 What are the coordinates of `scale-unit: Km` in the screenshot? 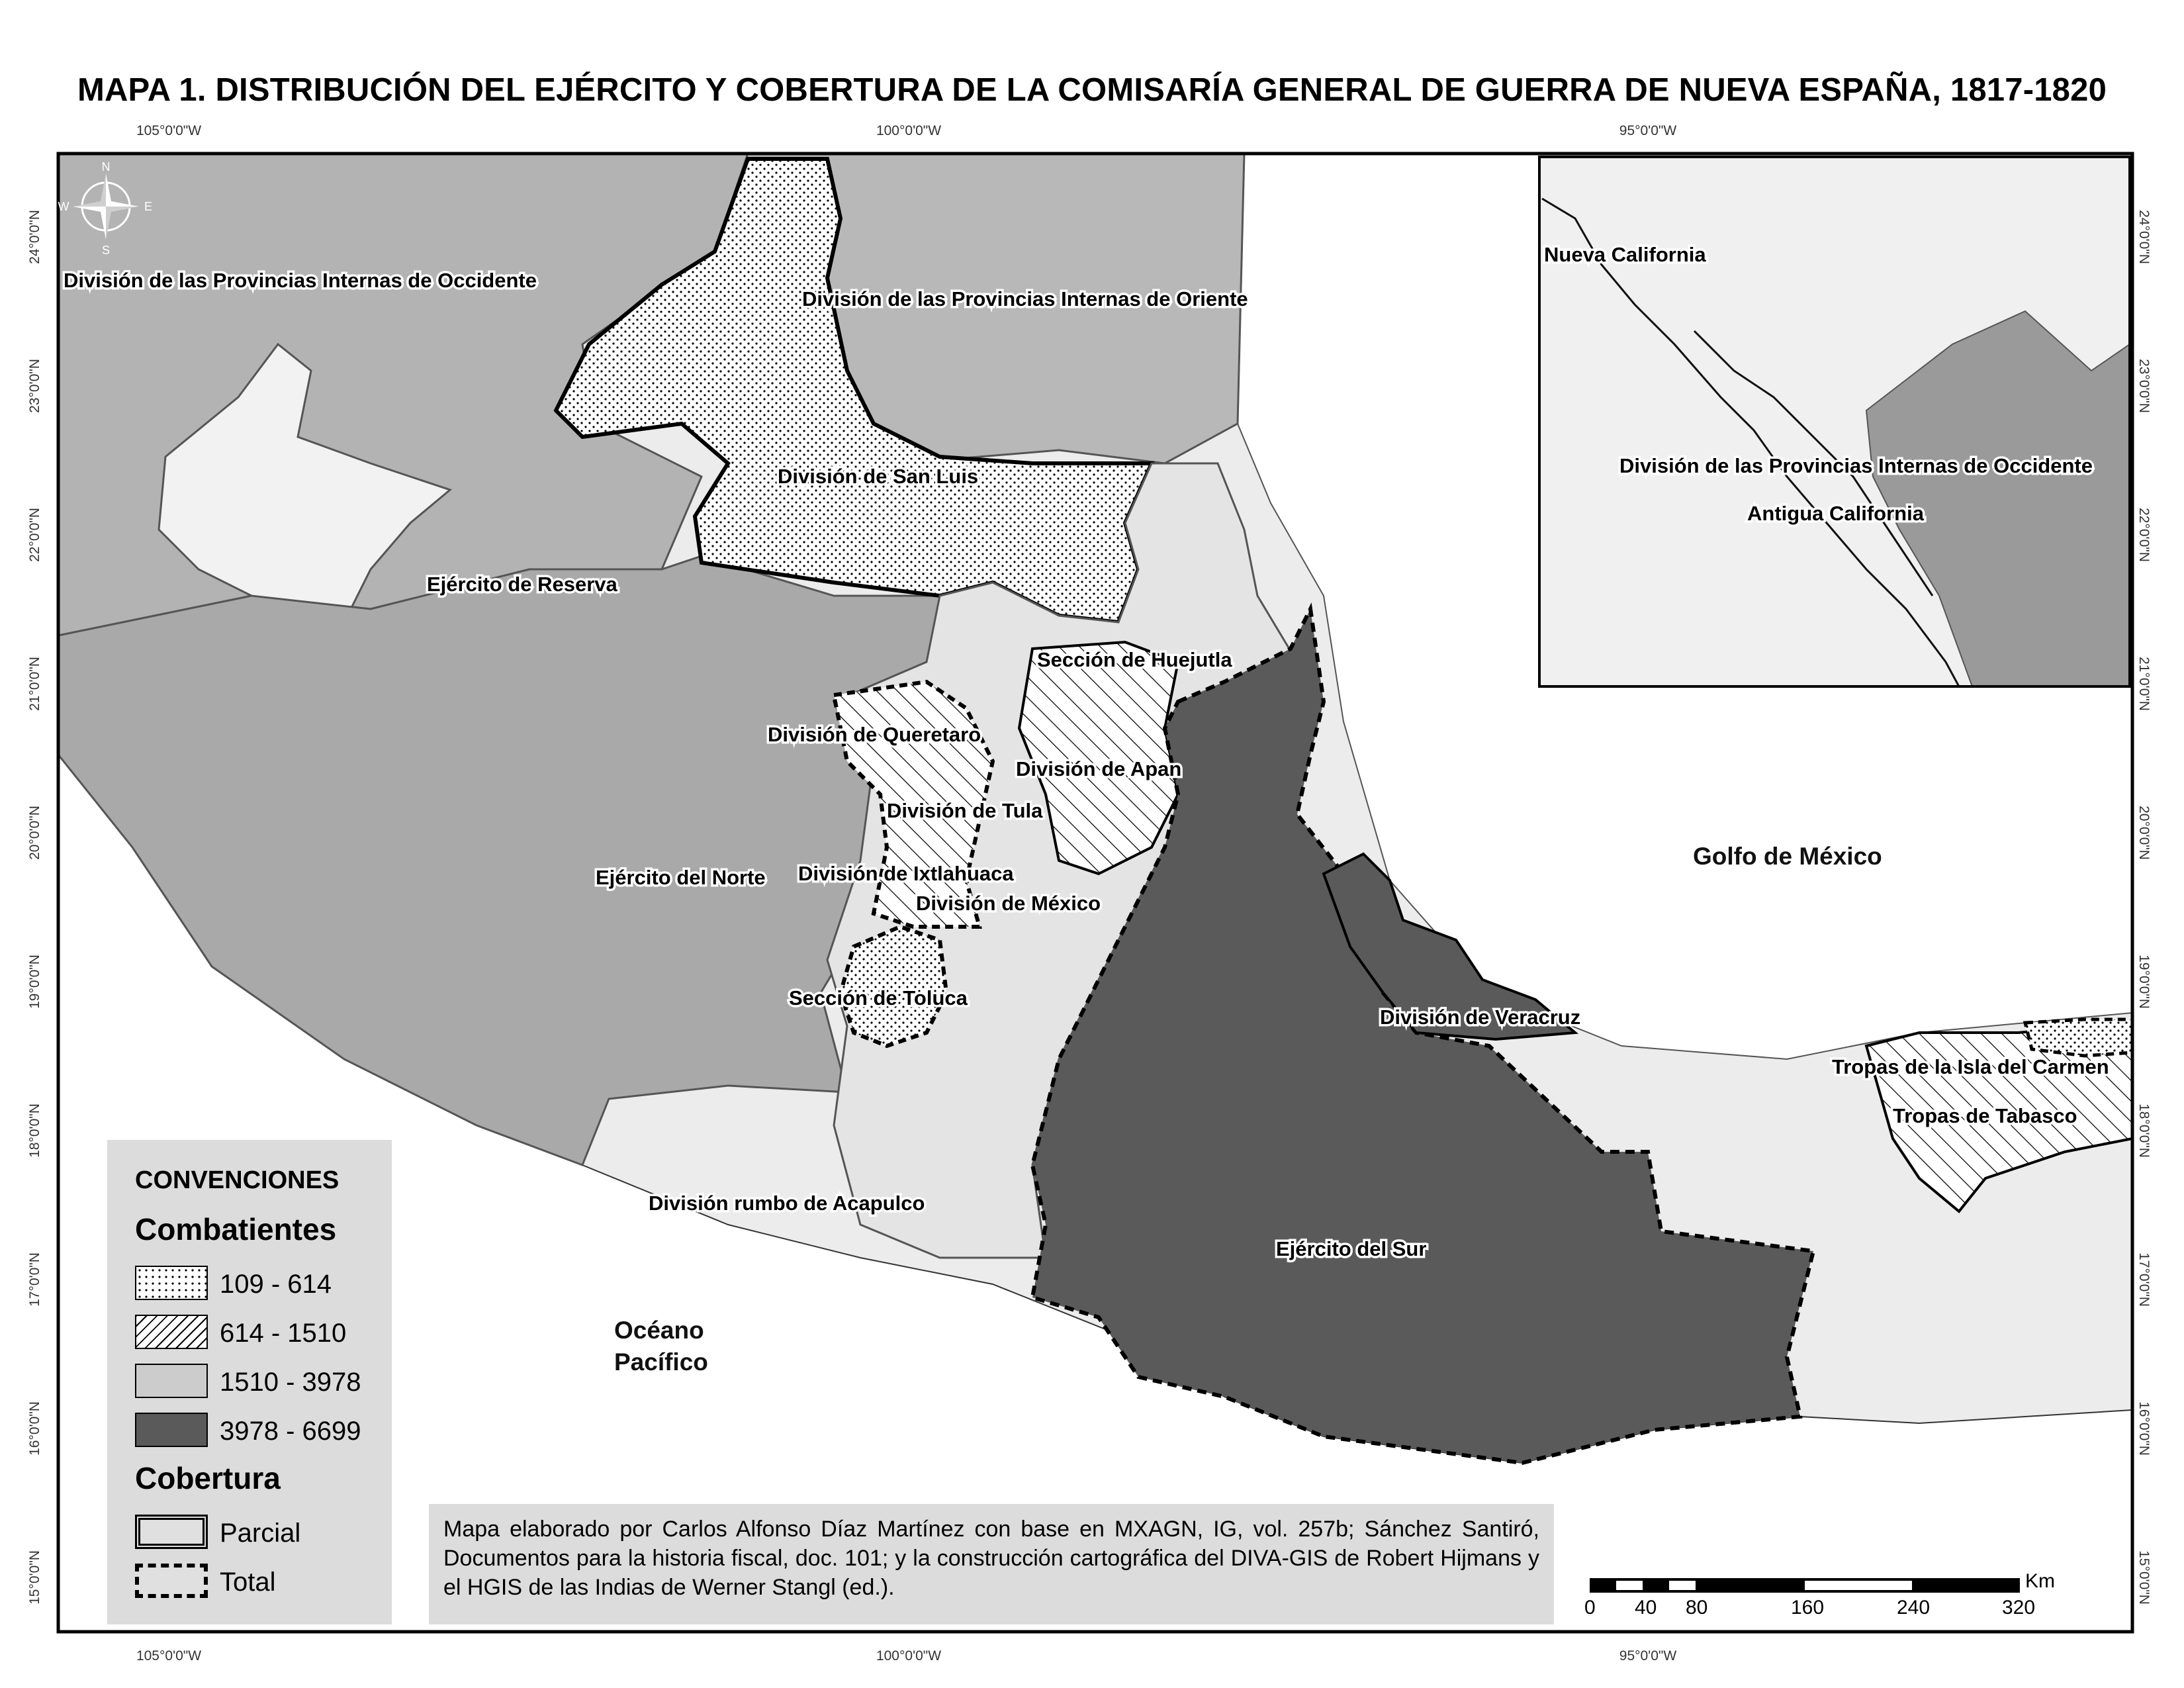 It's located at (2040, 1581).